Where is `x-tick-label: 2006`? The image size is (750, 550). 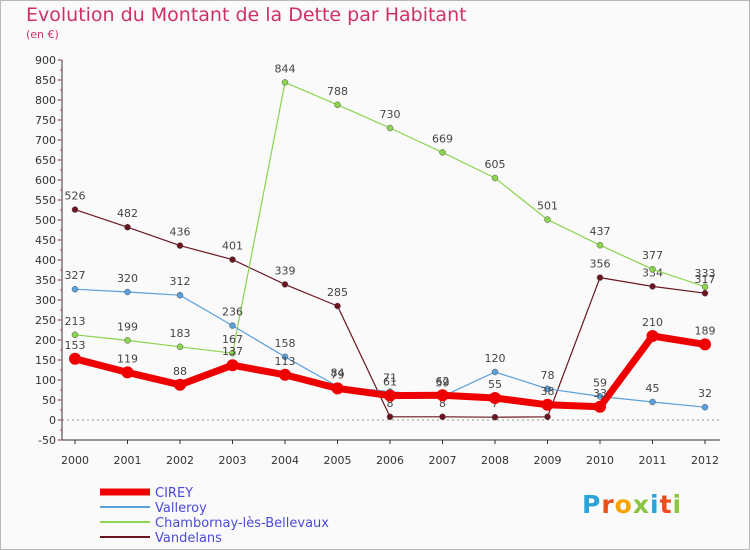 x-tick-label: 2006 is located at coordinates (390, 460).